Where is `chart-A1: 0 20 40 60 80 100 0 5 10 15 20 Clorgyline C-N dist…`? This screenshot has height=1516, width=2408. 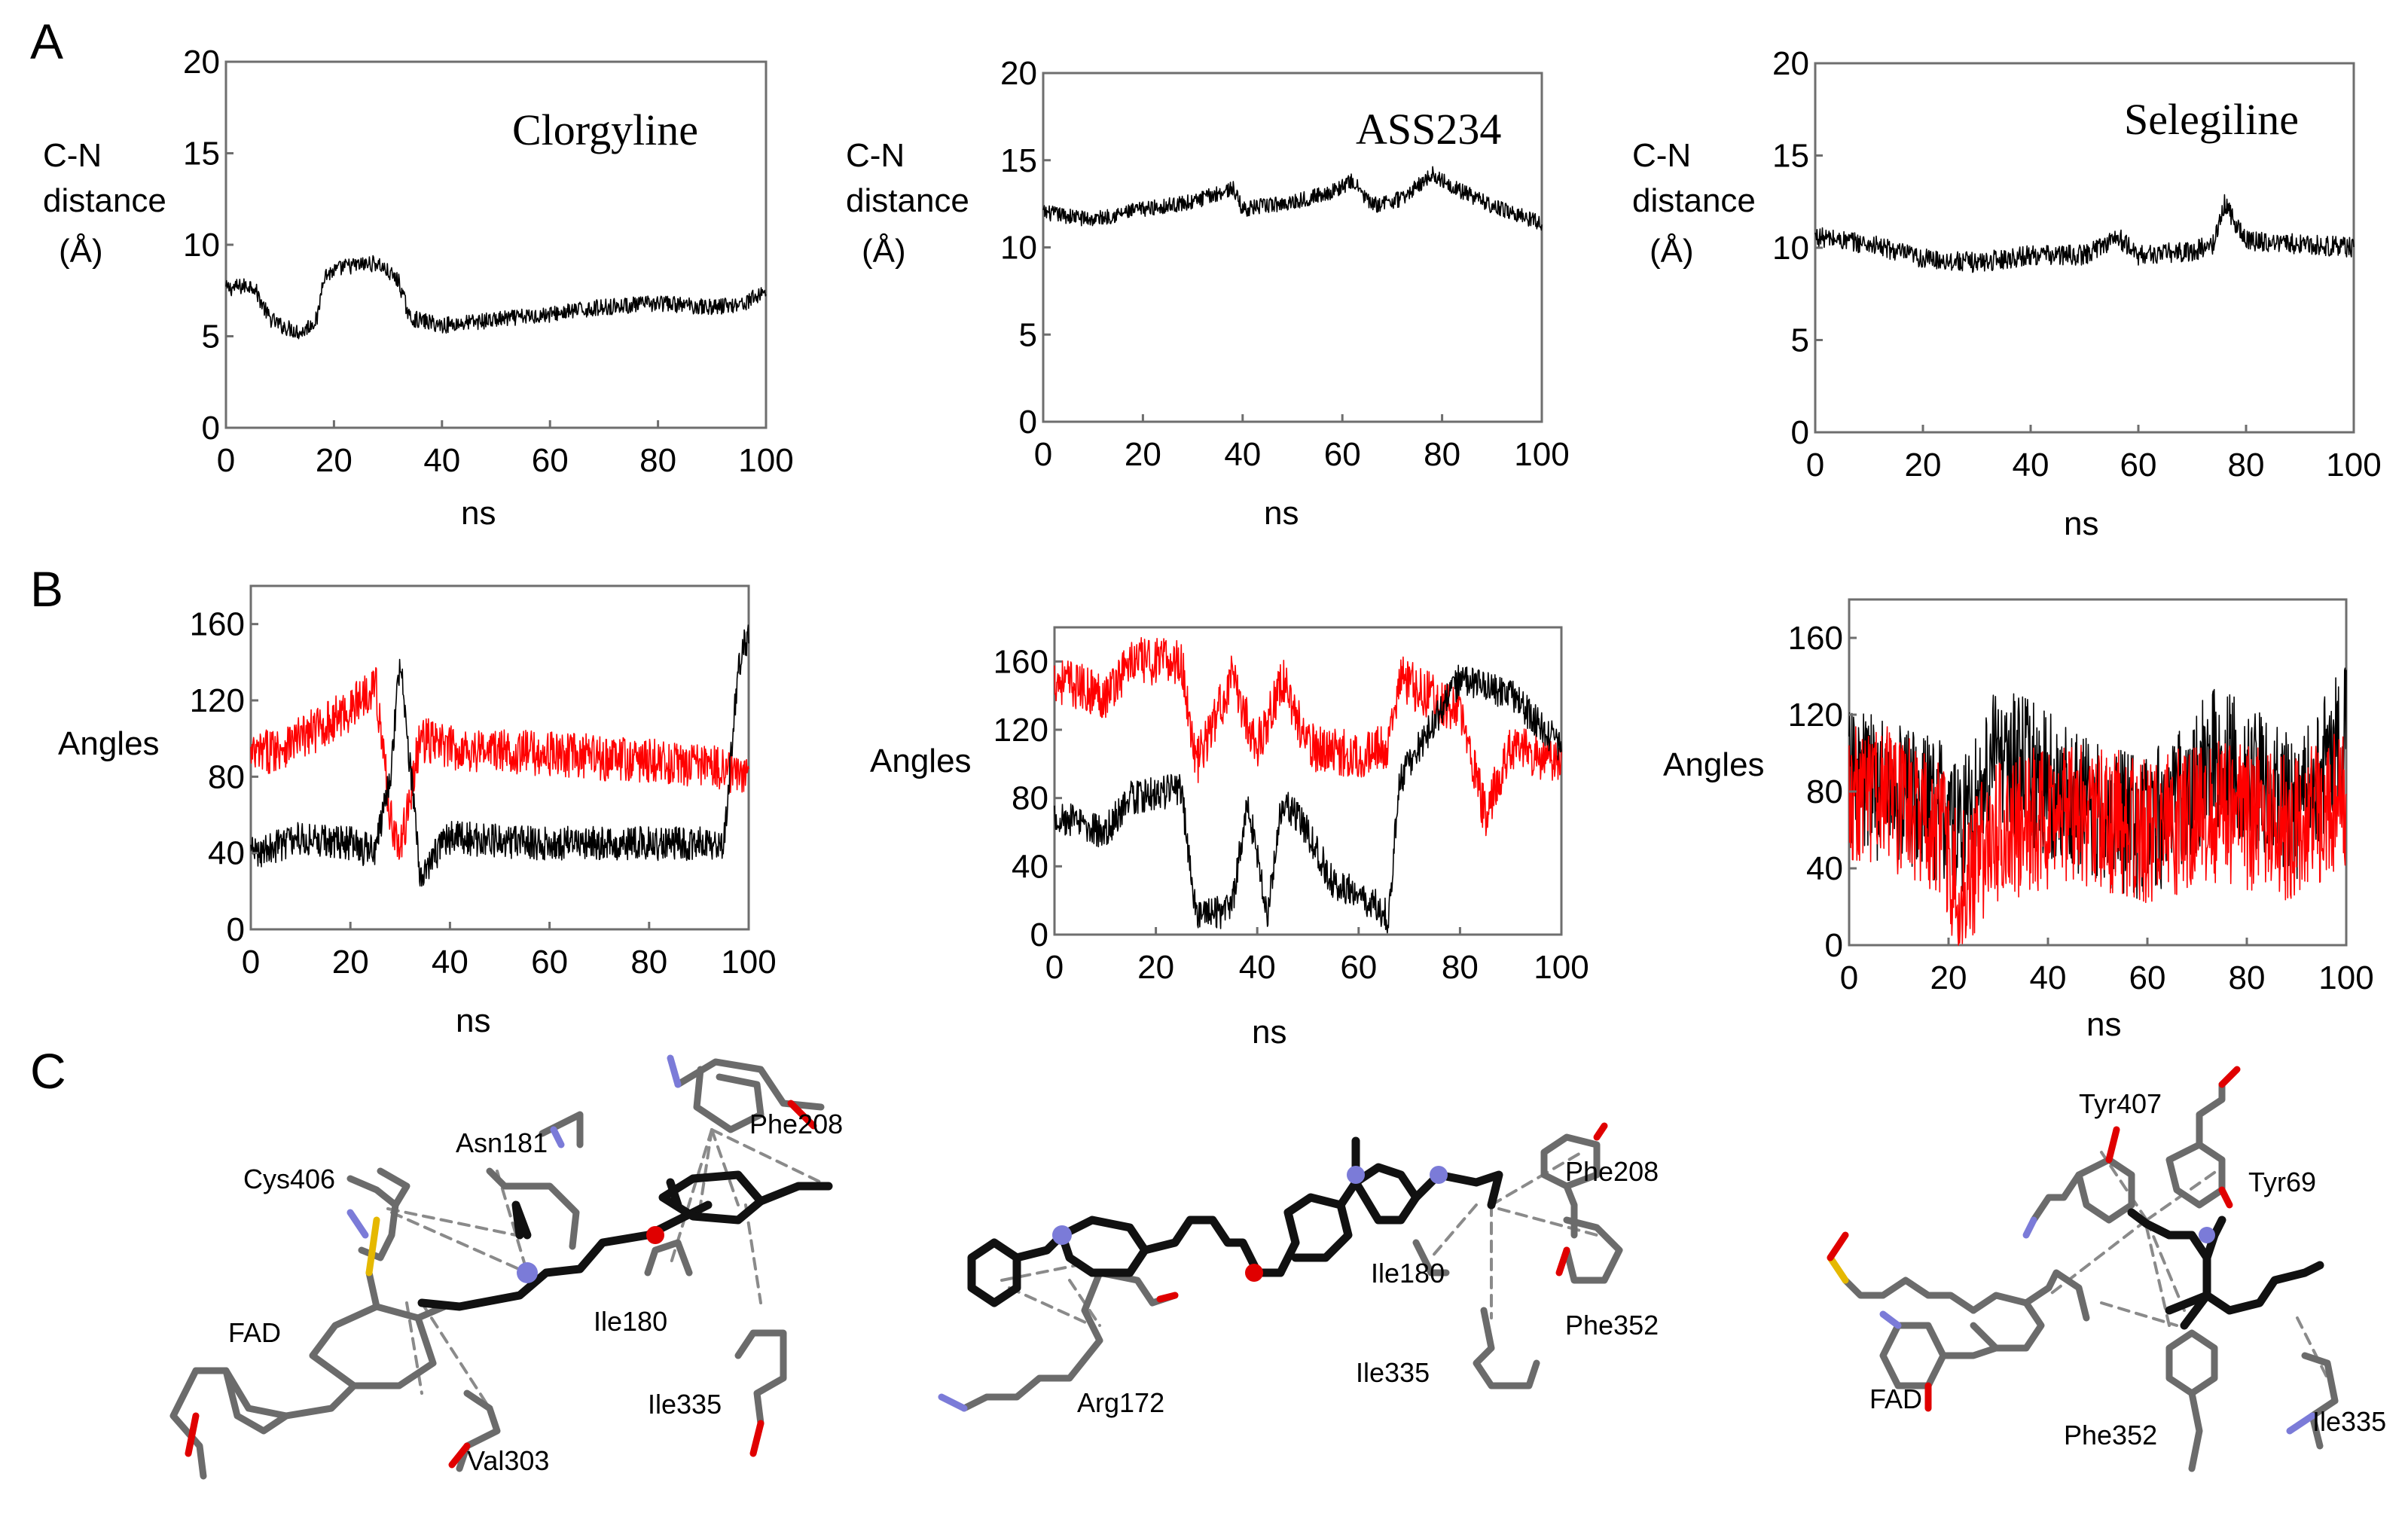
chart-A1: 0 20 40 60 80 100 0 5 10 15 20 Clorgyline C-N dist… is located at coordinates (418, 288).